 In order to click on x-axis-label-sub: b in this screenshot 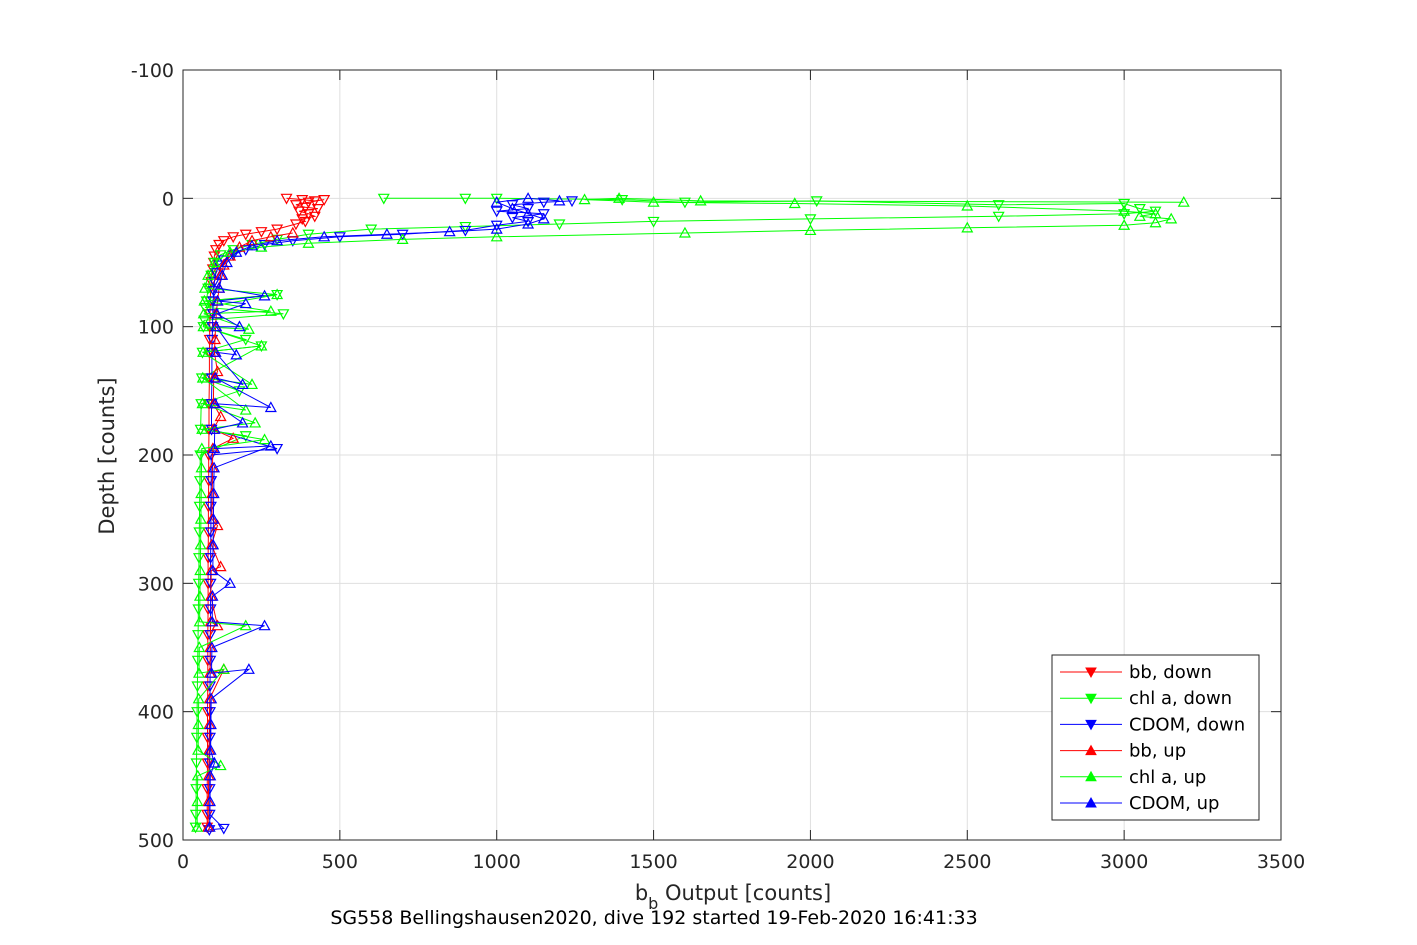, I will do `click(653, 903)`.